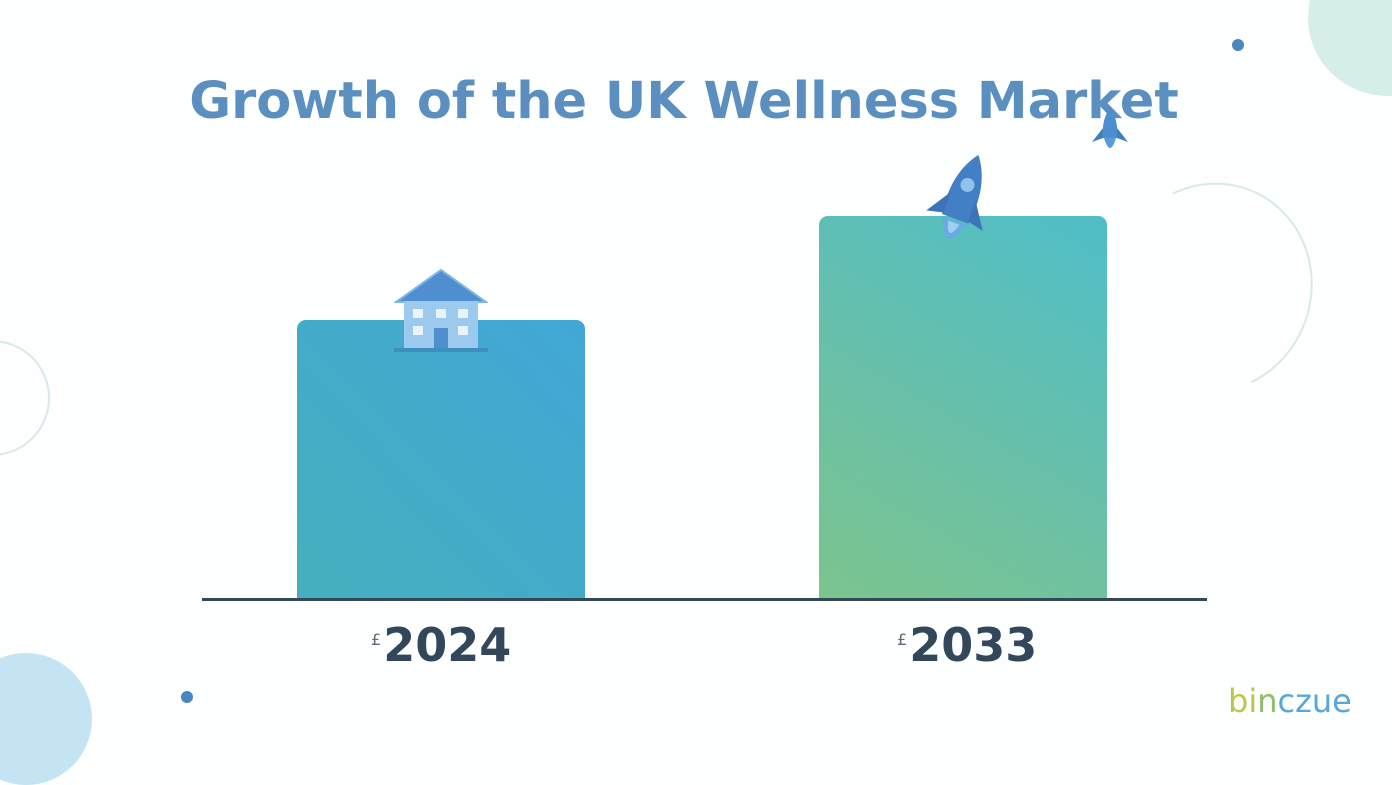  What do you see at coordinates (441, 310) in the screenshot?
I see `house-icon` at bounding box center [441, 310].